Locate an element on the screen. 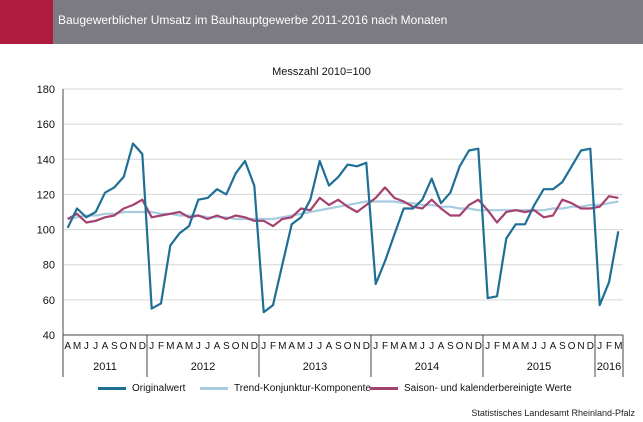 The image size is (643, 422). legend-swatch-original is located at coordinates (112, 388).